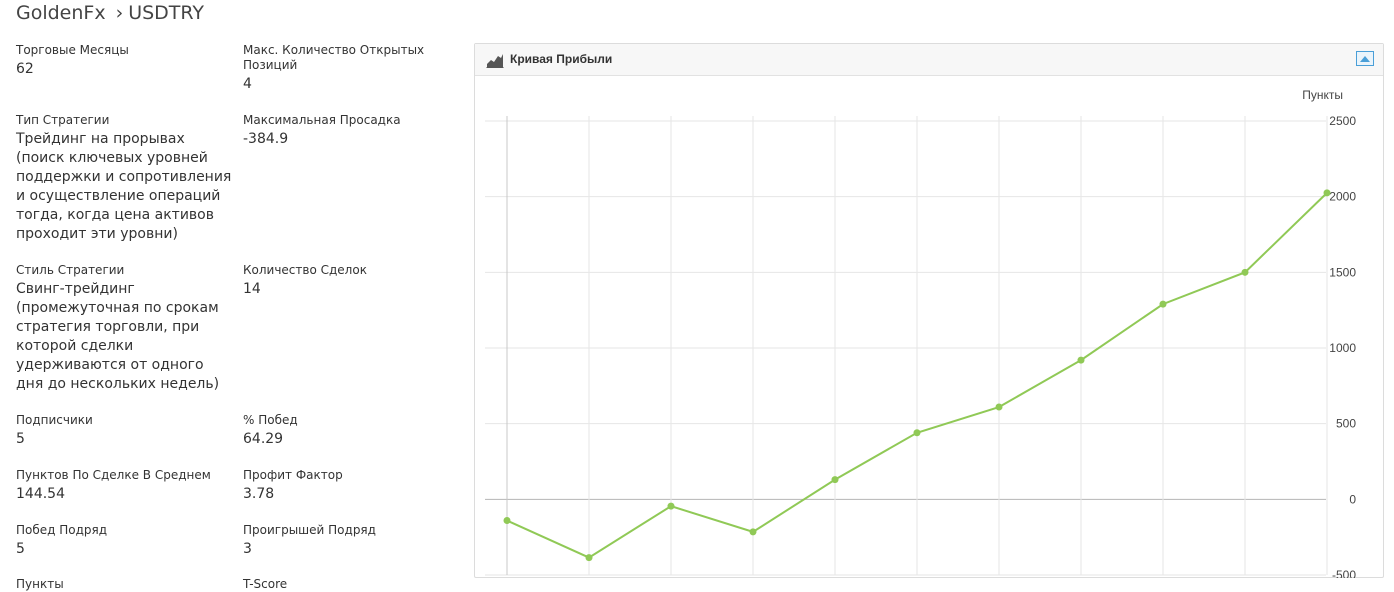  I want to click on stat-value: 64.29, so click(263, 439).